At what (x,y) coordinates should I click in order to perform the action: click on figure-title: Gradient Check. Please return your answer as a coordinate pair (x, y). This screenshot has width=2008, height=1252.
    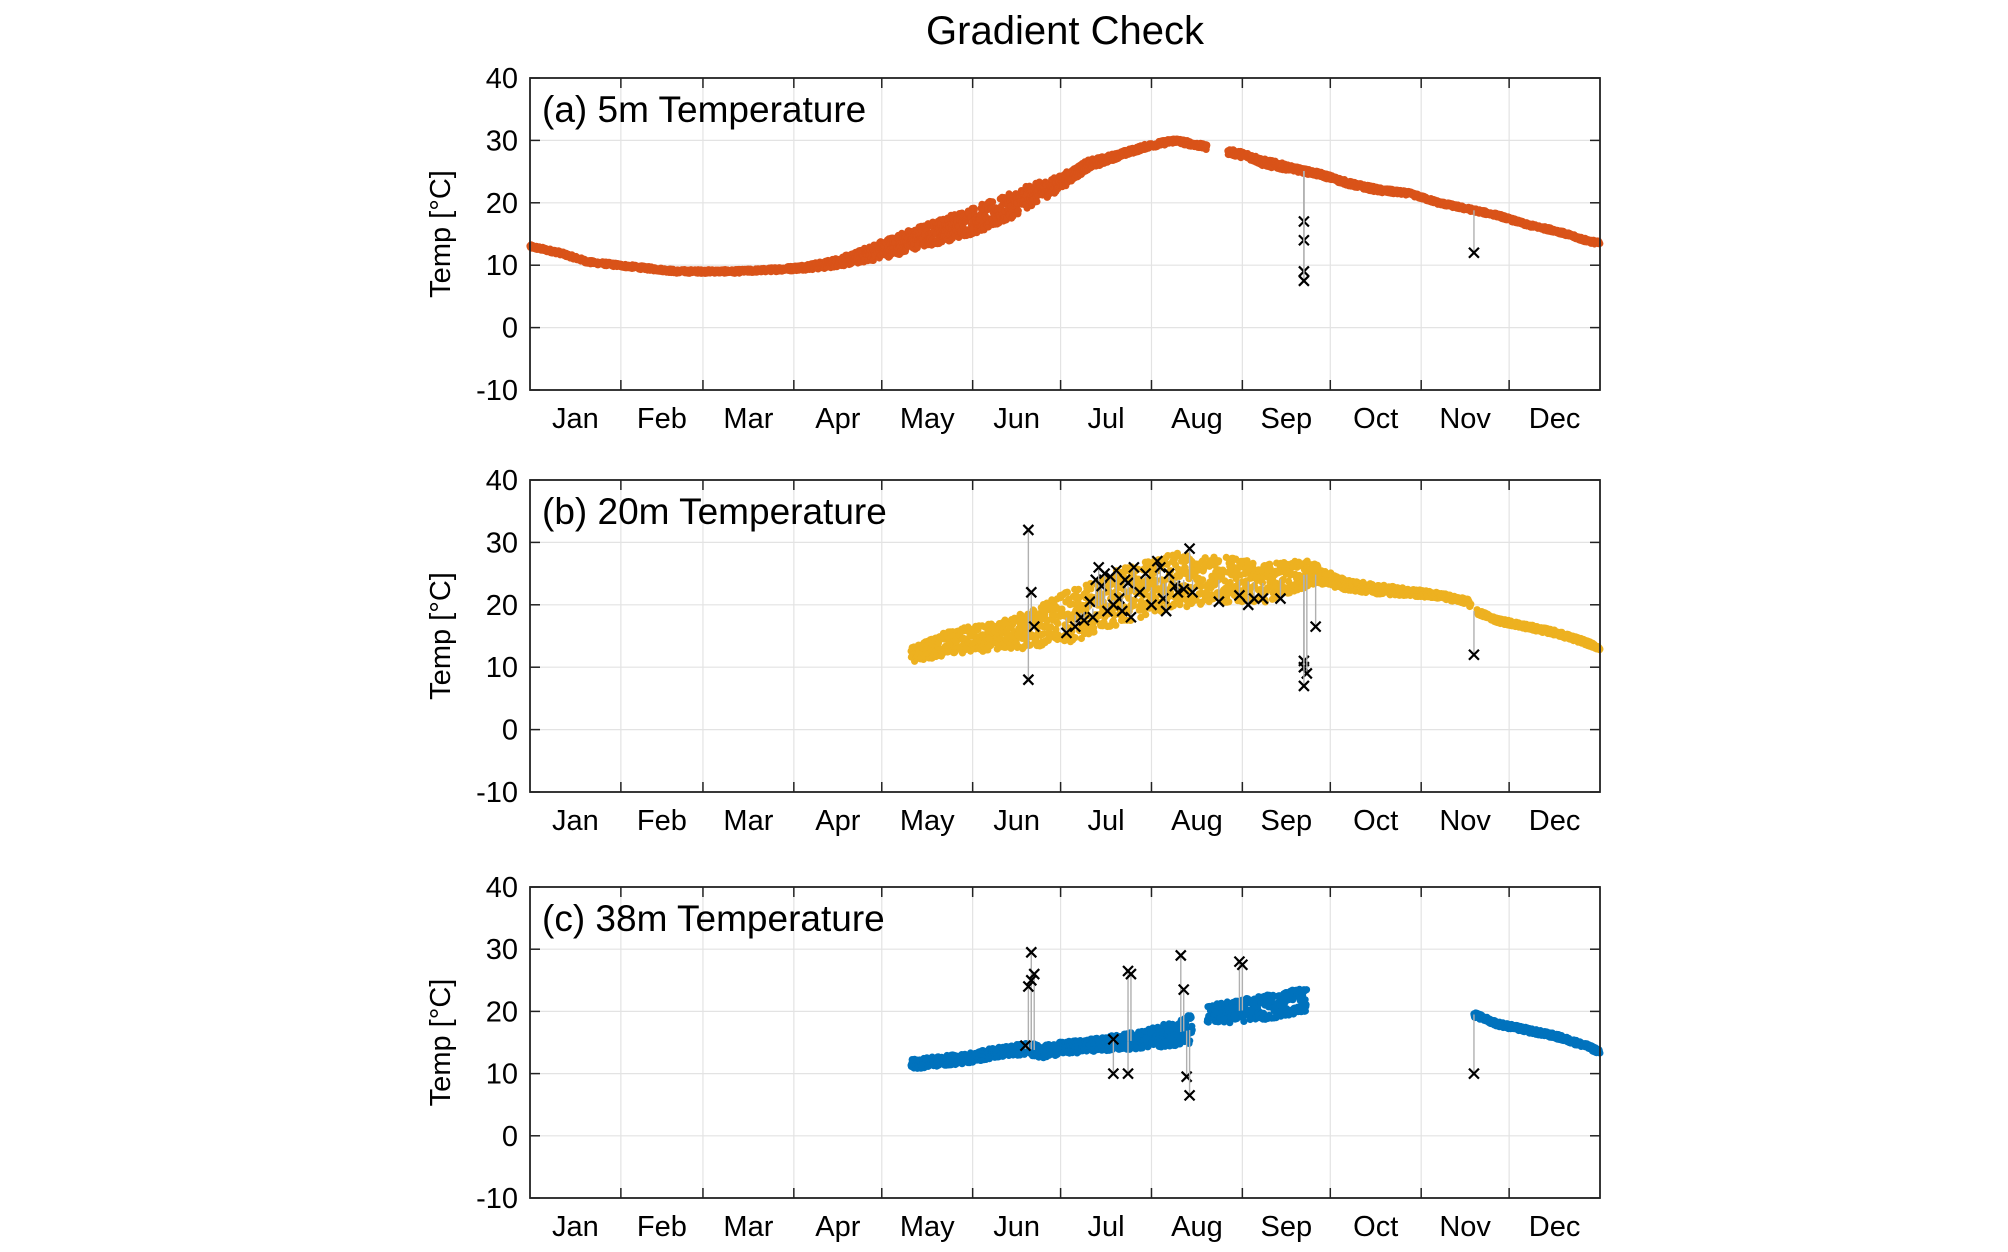
    Looking at the image, I should click on (1065, 31).